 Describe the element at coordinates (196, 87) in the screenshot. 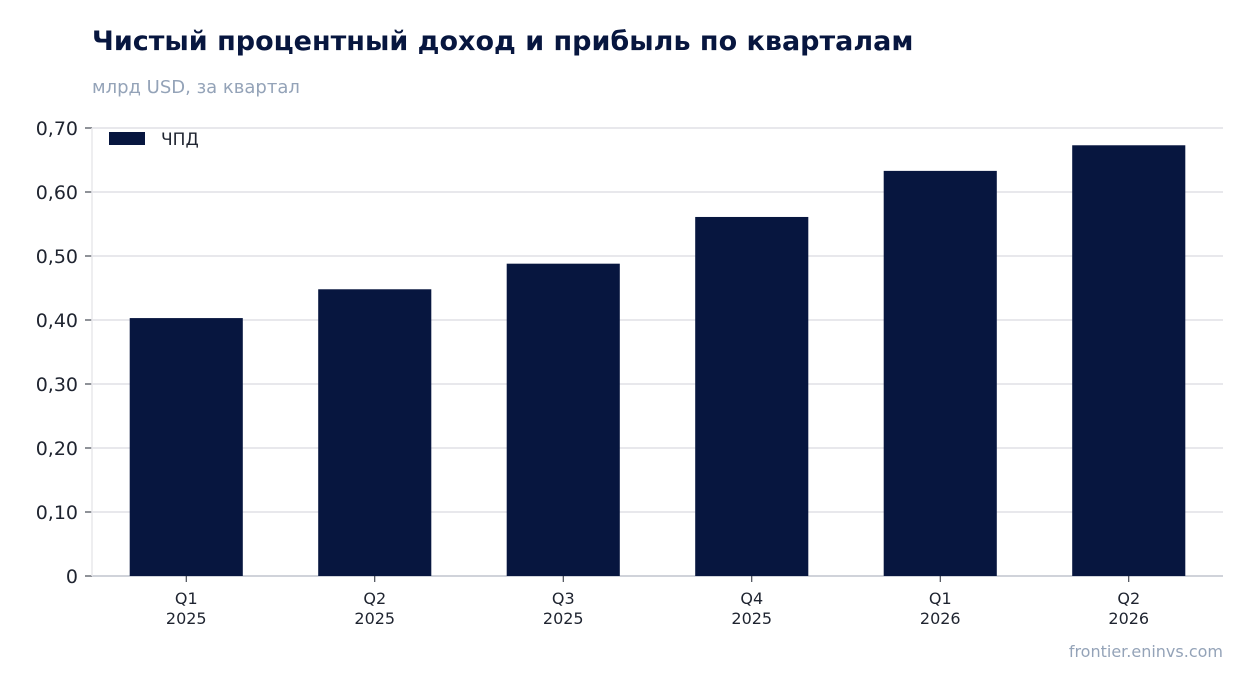

I see `chart-subtitle: млрд USD, за квартал` at that location.